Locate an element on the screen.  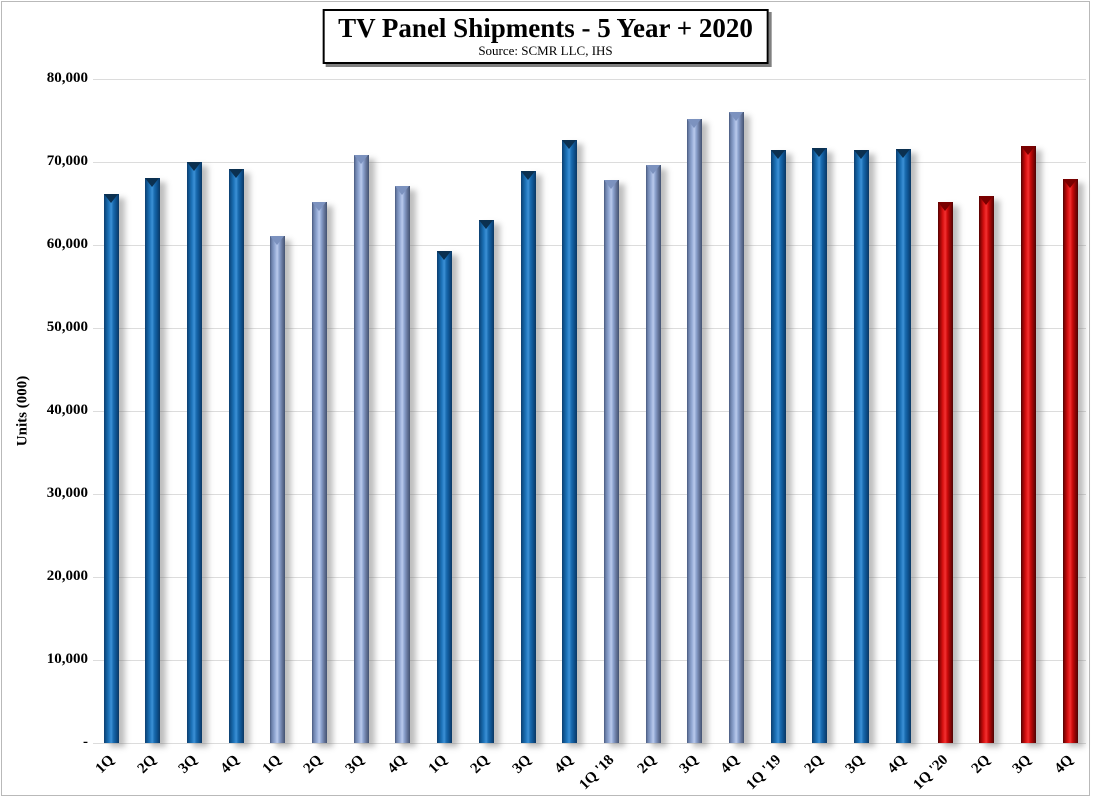
y-tick-label: 70,000 is located at coordinates (67, 161).